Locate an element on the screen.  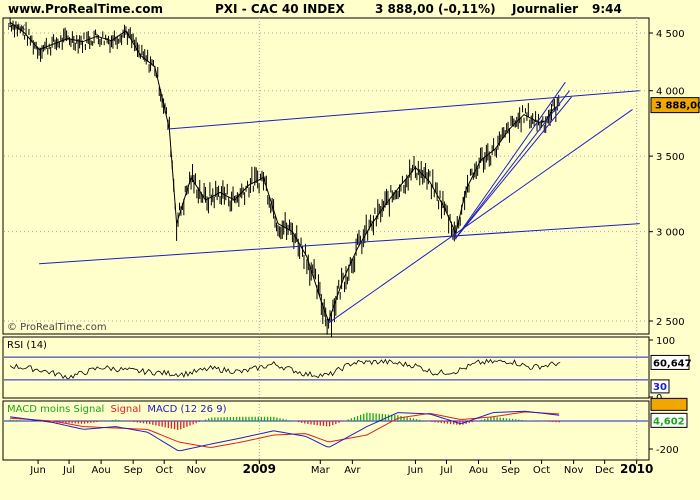
rsi-level-badge is located at coordinates (660, 386).